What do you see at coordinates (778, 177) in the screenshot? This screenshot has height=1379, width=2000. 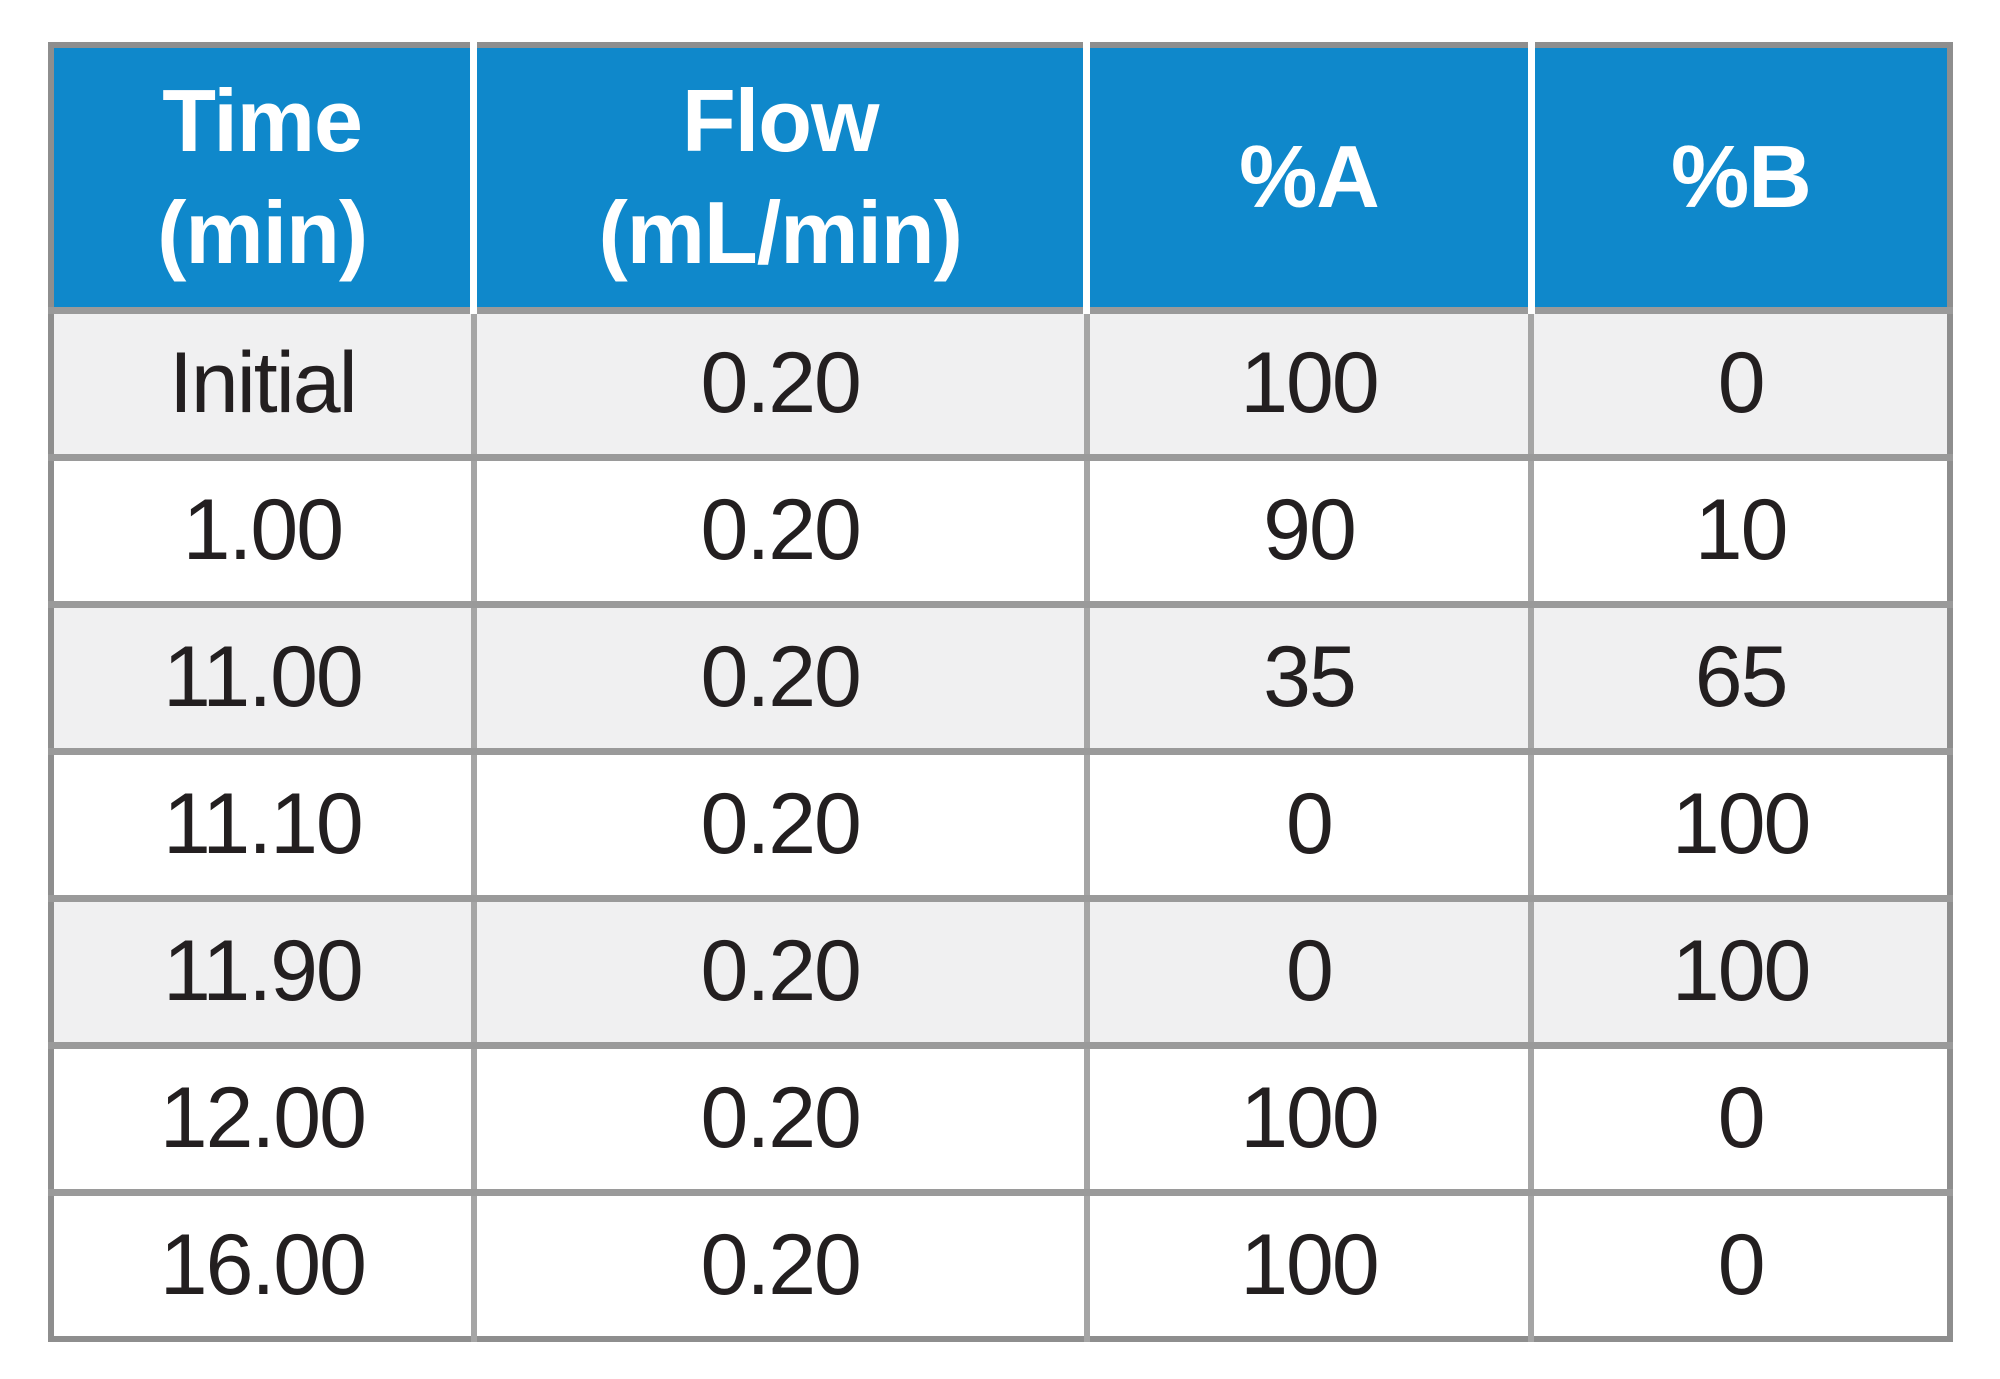 I see `column-header-flow: Flow (mL/min)` at bounding box center [778, 177].